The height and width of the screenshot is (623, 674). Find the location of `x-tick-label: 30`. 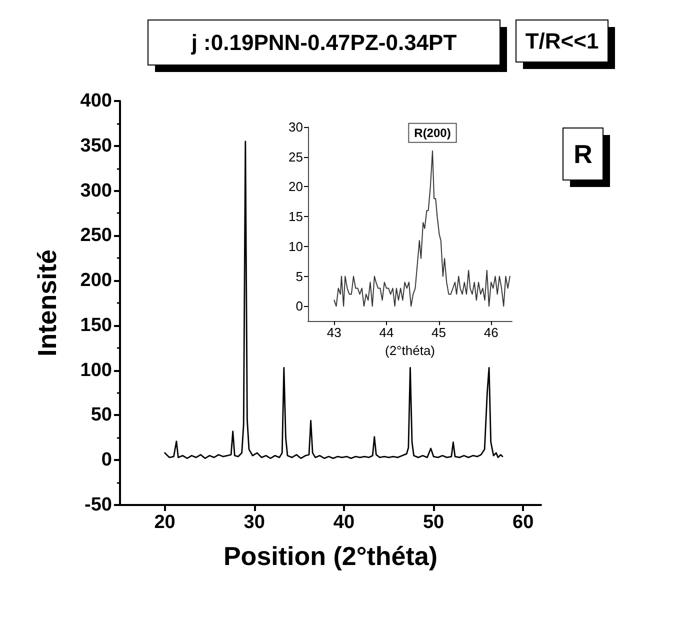

x-tick-label: 30 is located at coordinates (254, 522).